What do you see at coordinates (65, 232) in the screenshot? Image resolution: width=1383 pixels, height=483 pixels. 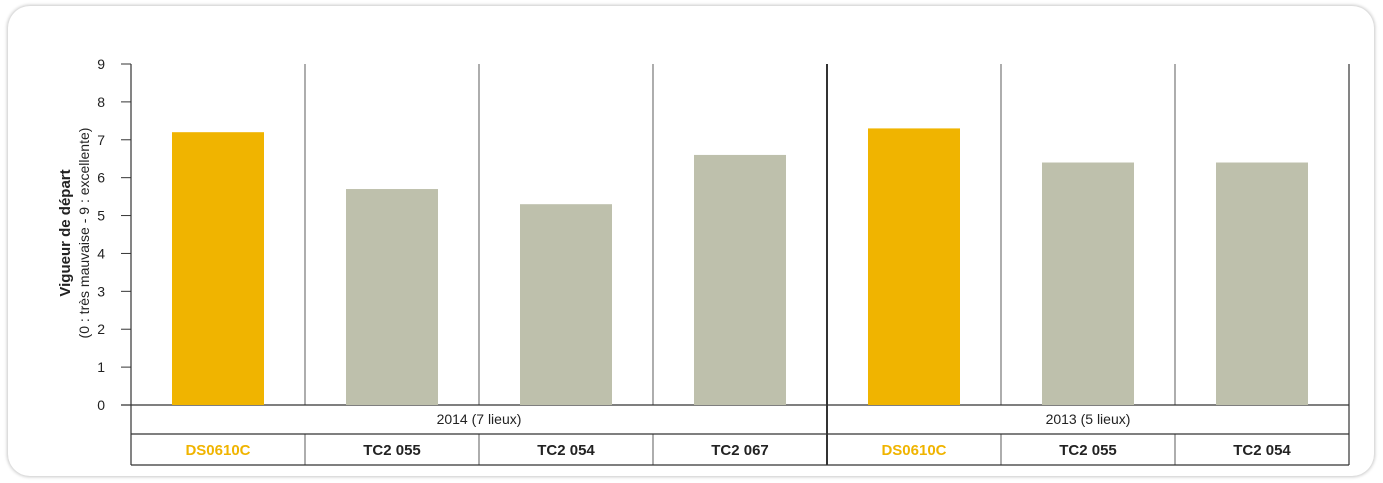 I see `y-axis-label: Vigueur de départ` at bounding box center [65, 232].